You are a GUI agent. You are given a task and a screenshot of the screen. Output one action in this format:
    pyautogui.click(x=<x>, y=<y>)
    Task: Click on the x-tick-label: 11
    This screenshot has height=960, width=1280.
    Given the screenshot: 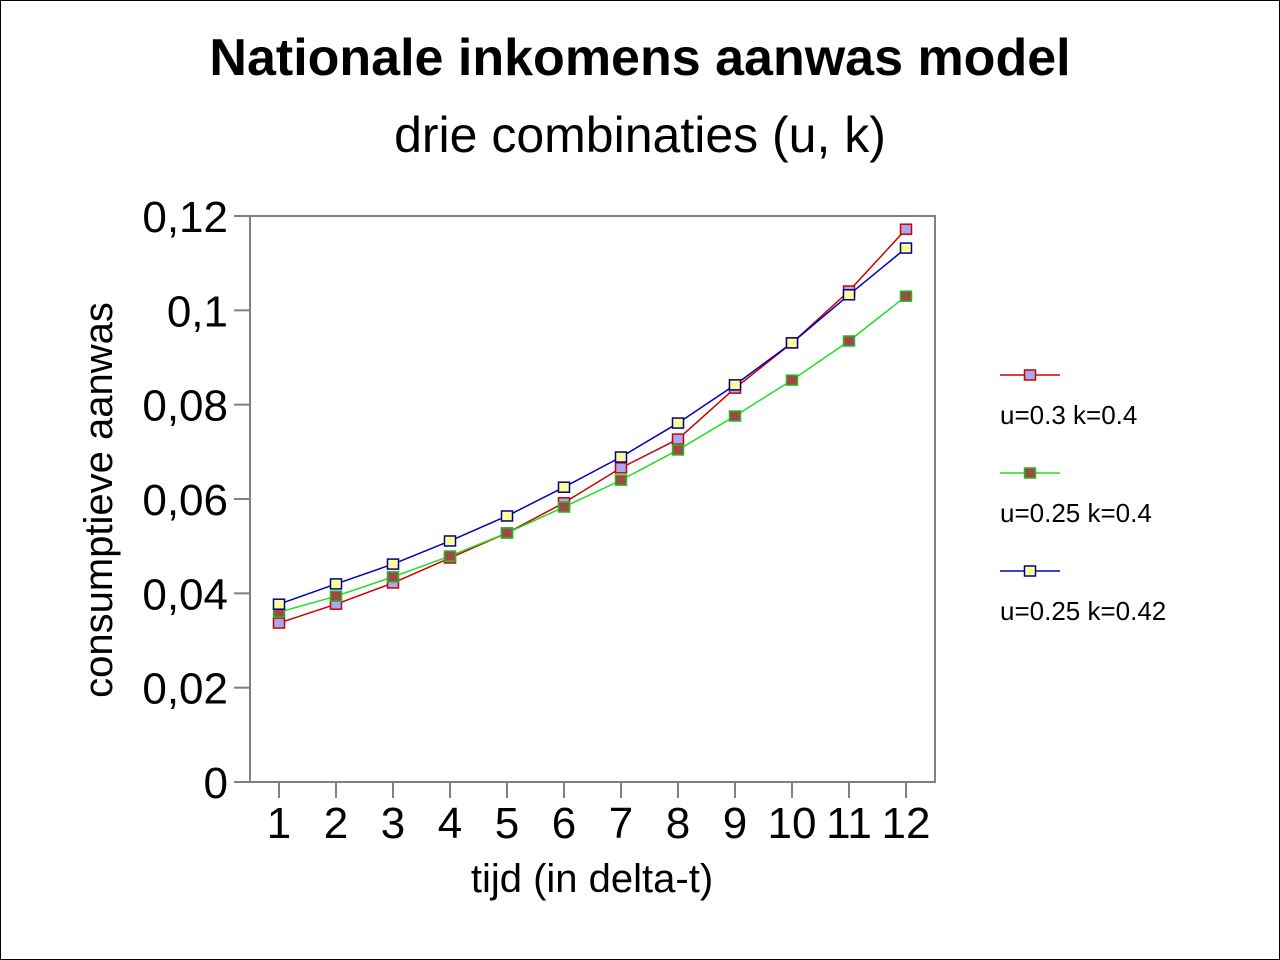 What is the action you would take?
    pyautogui.click(x=849, y=823)
    